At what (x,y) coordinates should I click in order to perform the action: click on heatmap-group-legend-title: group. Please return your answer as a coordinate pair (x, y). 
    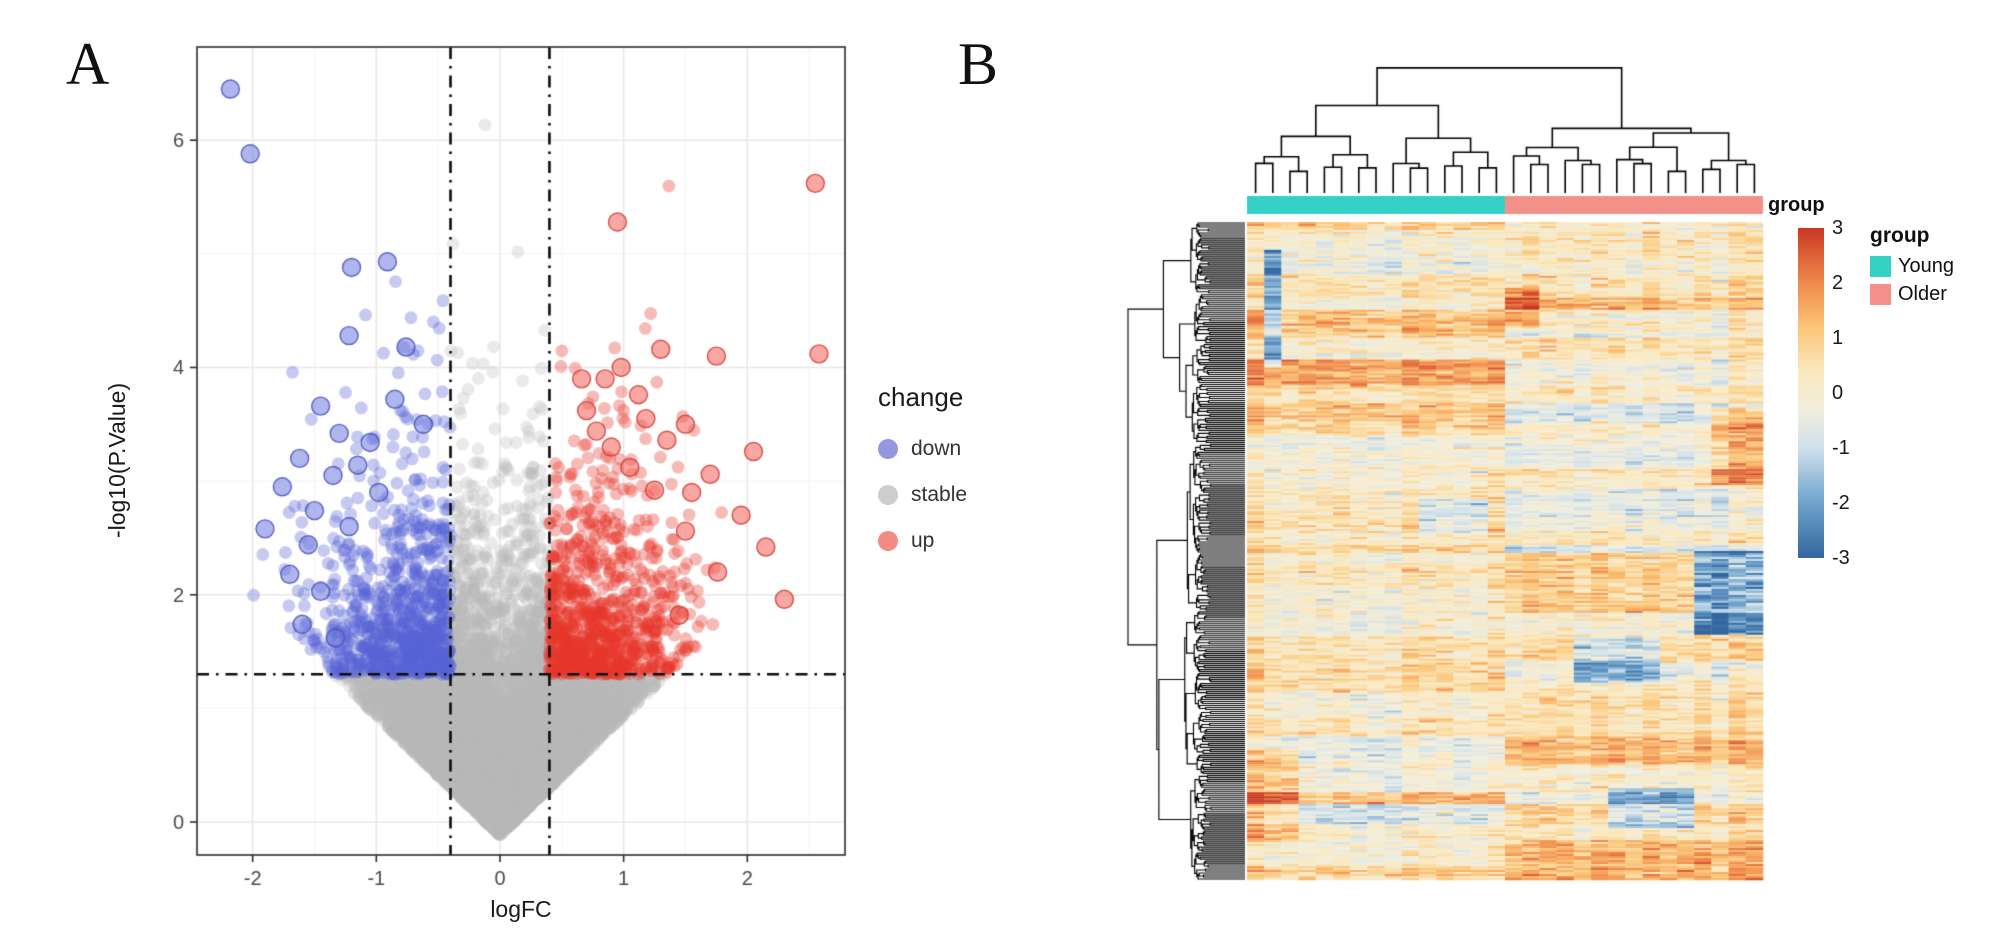
    Looking at the image, I should click on (1900, 235).